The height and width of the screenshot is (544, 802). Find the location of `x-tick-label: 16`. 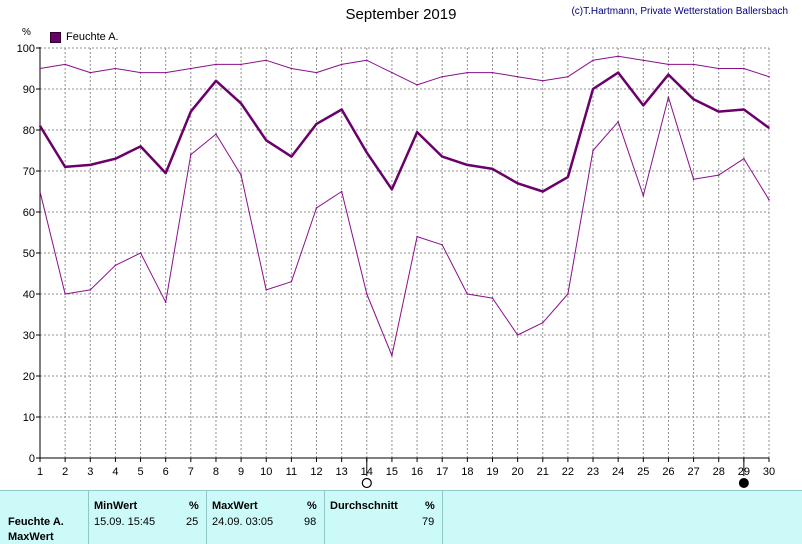

x-tick-label: 16 is located at coordinates (417, 472).